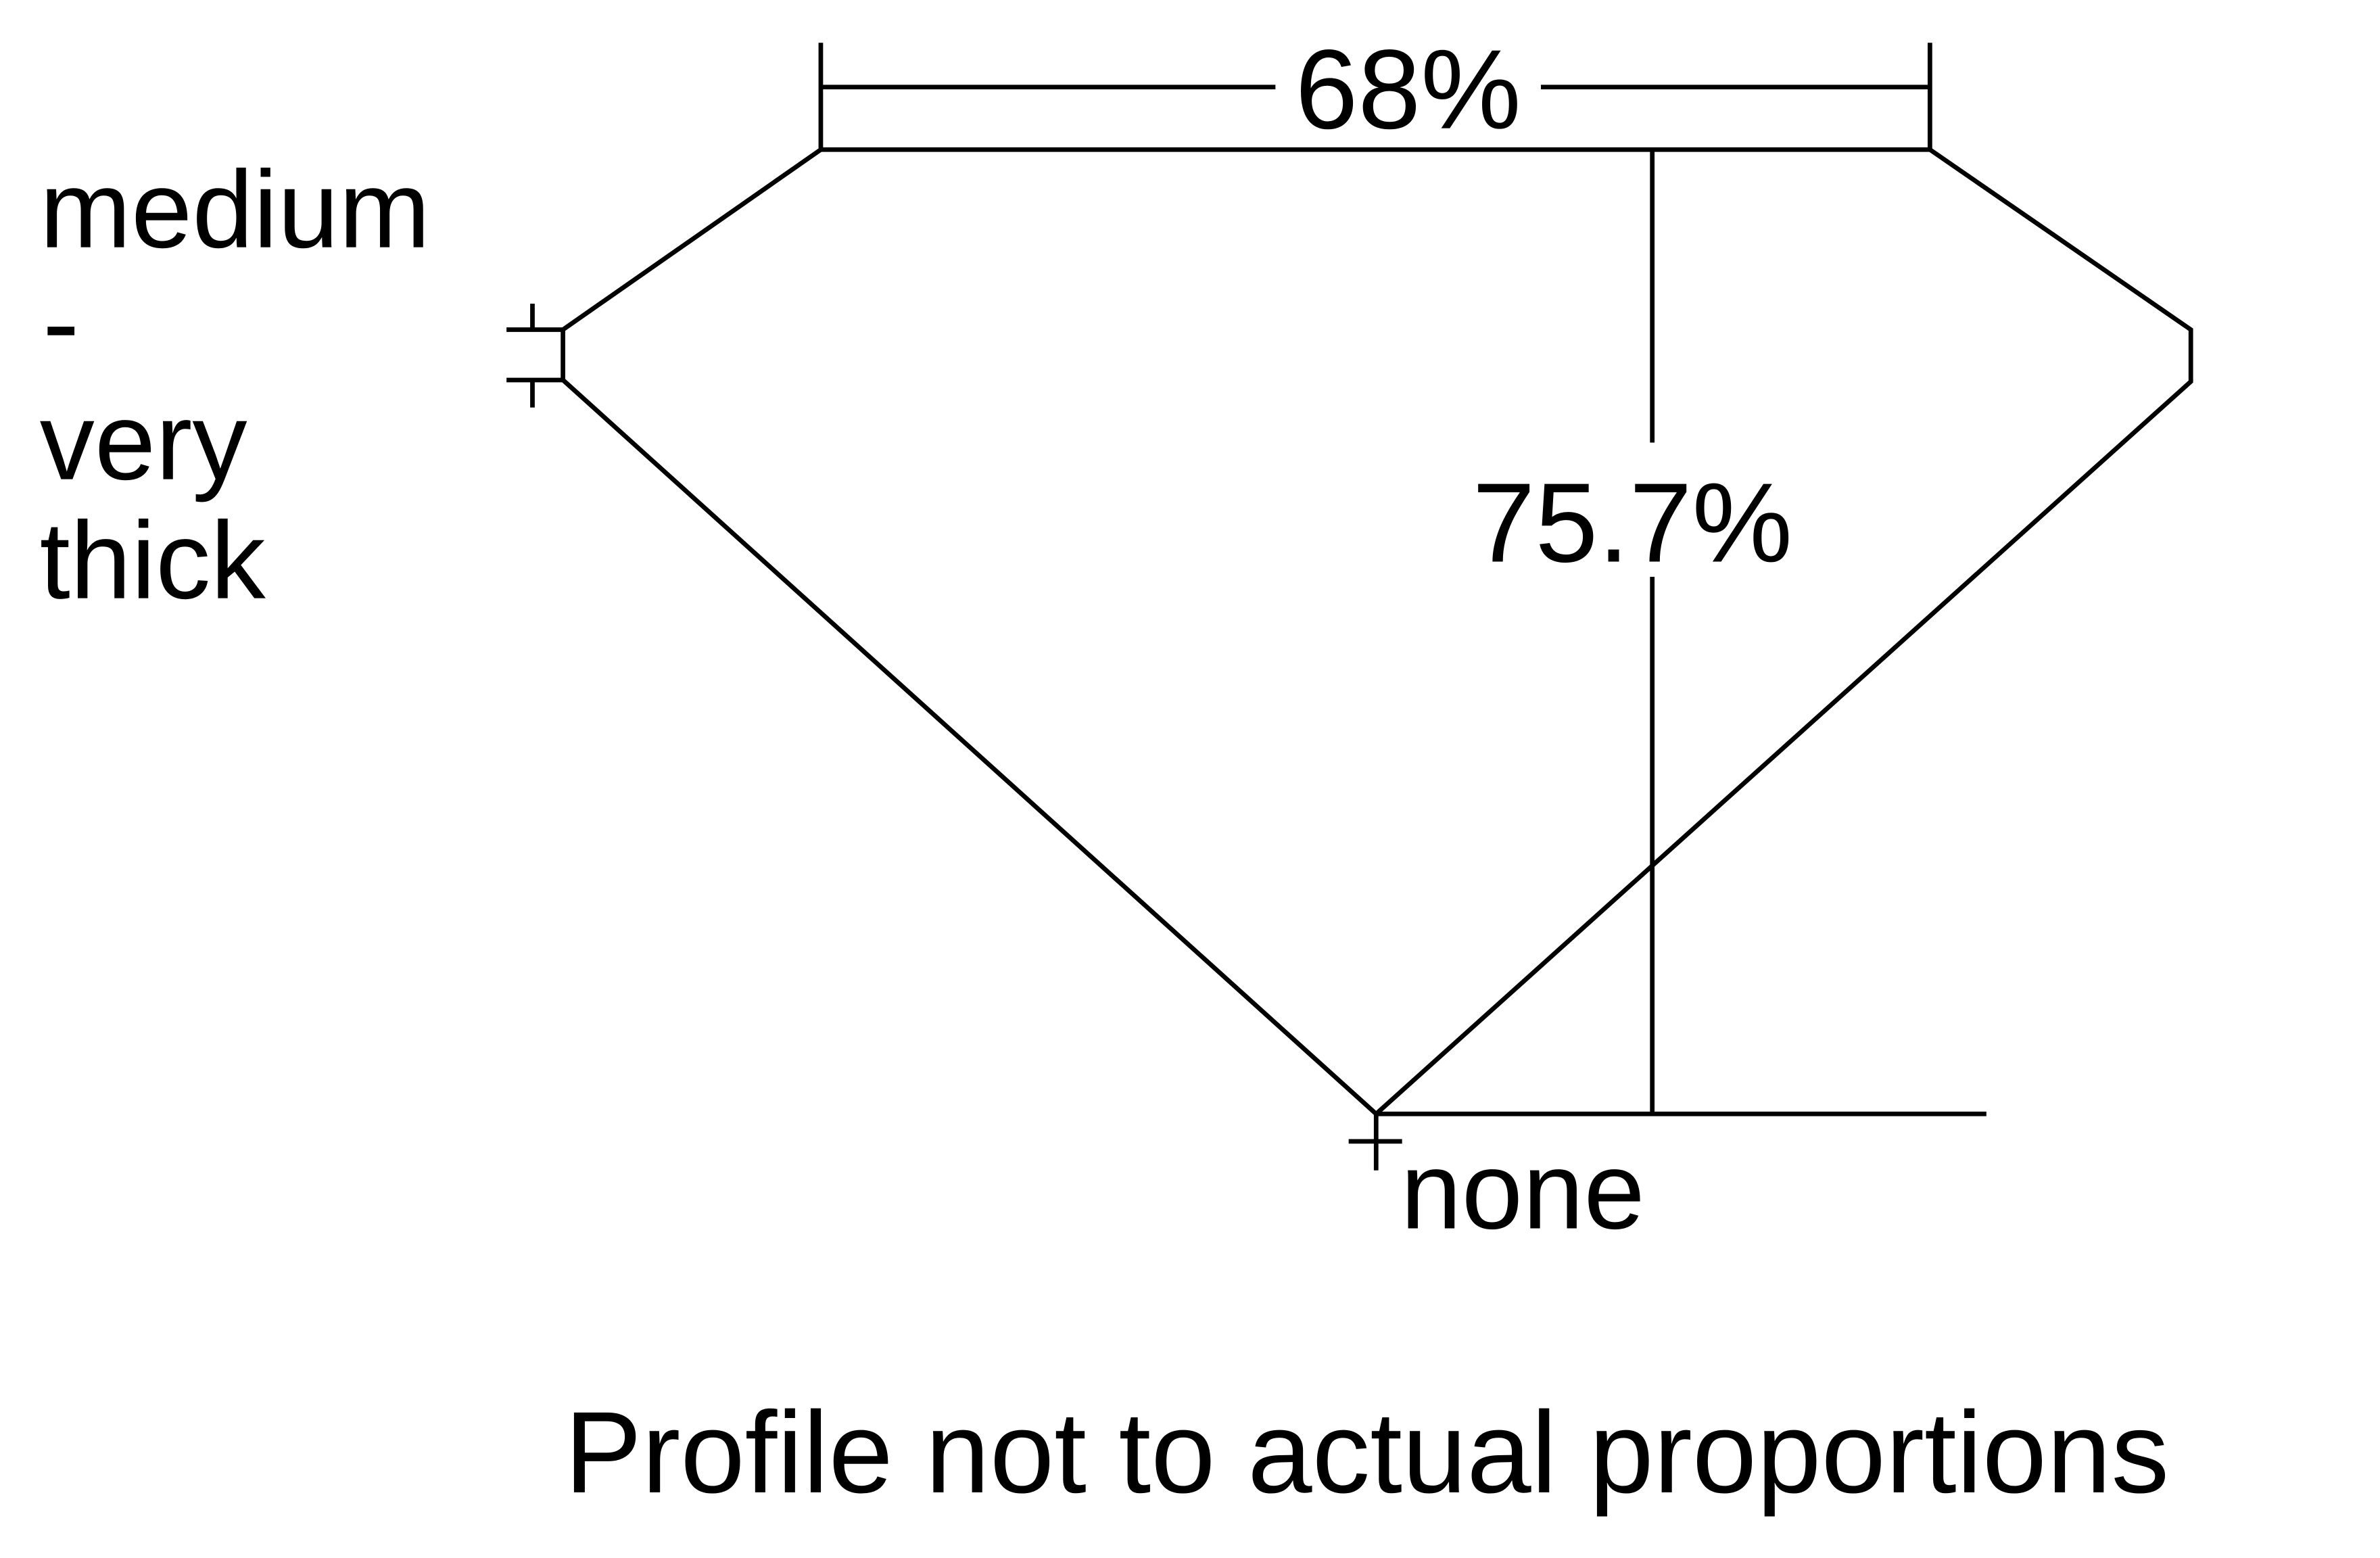 The image size is (2380, 1558). What do you see at coordinates (61, 323) in the screenshot?
I see `girdle-label-line-2: -` at bounding box center [61, 323].